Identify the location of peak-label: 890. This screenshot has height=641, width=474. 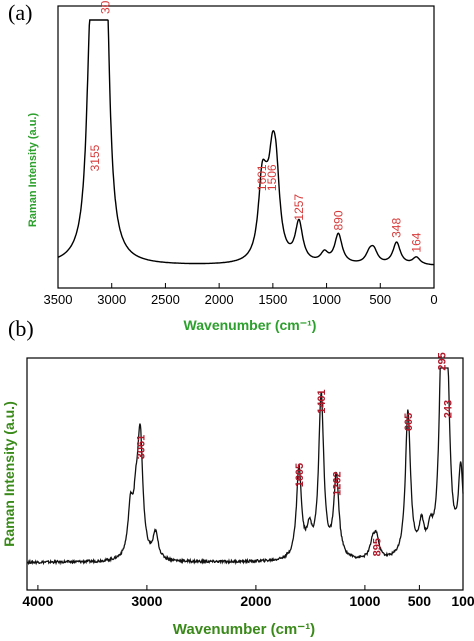
(338, 220).